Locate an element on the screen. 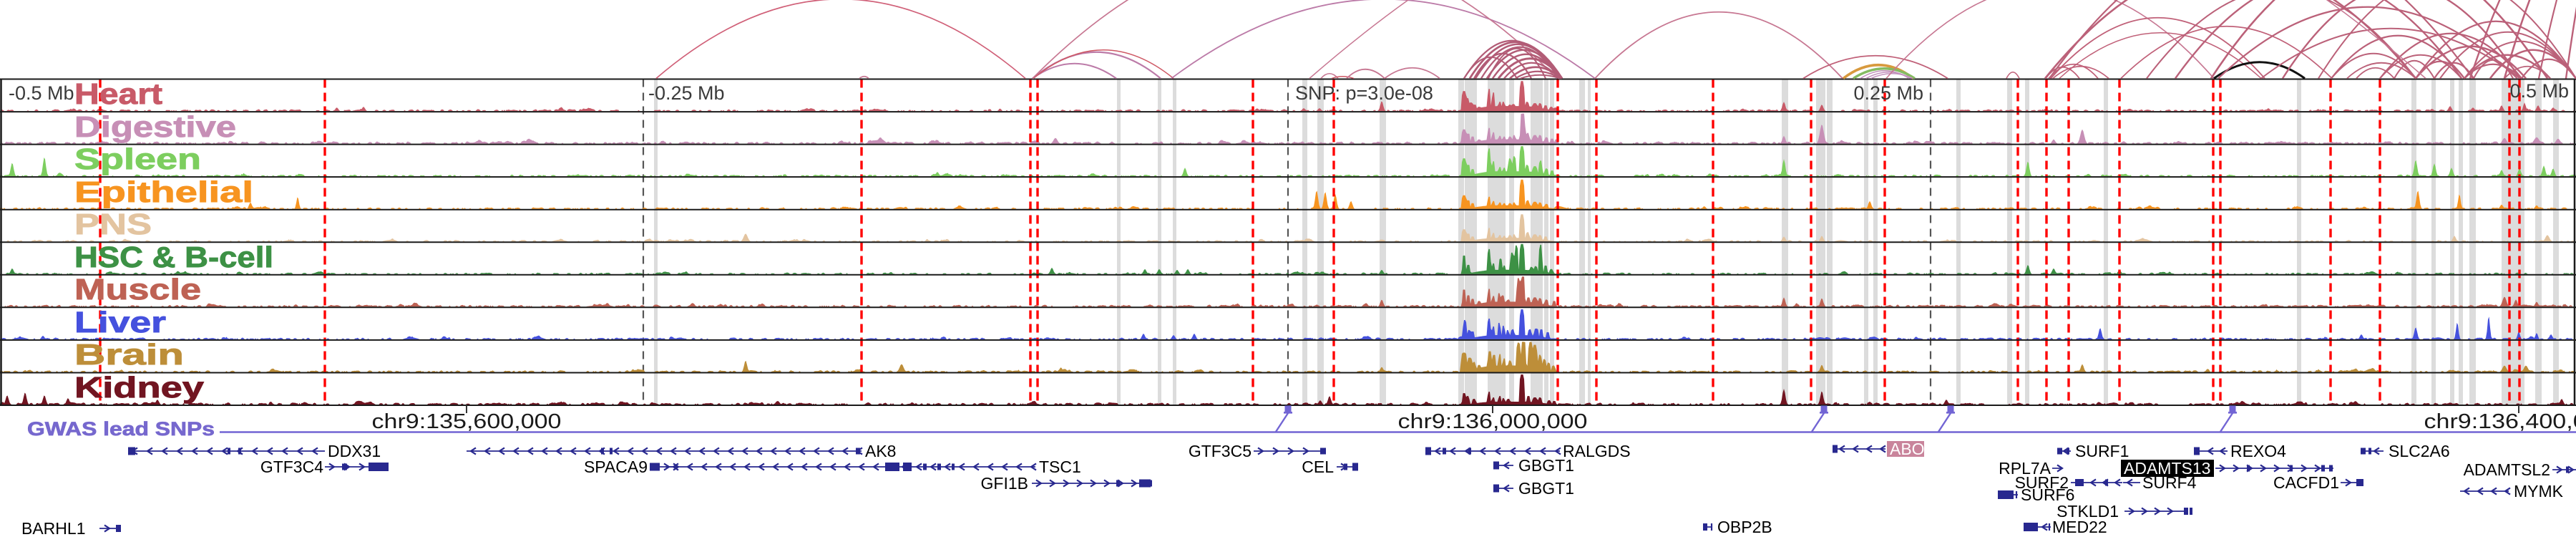  svg-text: SURF6 is located at coordinates (2047, 494).